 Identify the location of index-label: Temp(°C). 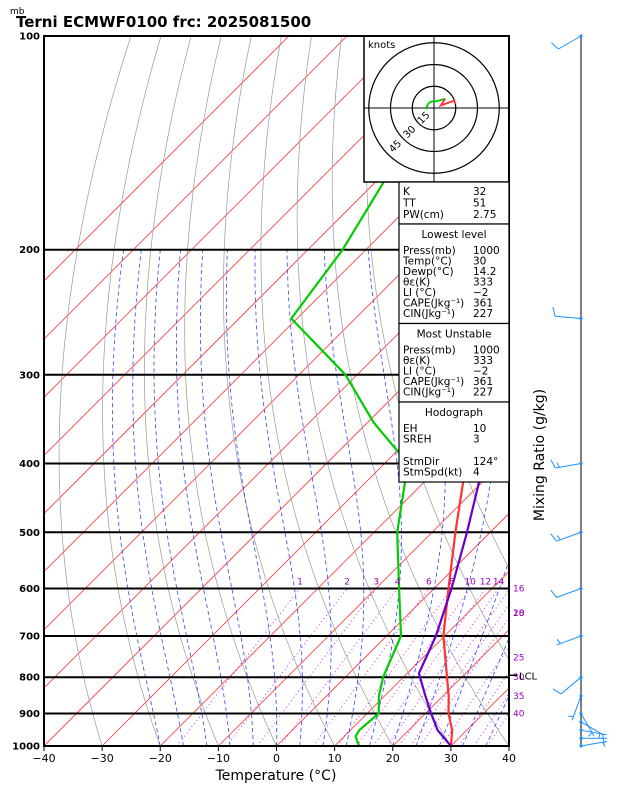
(427, 262).